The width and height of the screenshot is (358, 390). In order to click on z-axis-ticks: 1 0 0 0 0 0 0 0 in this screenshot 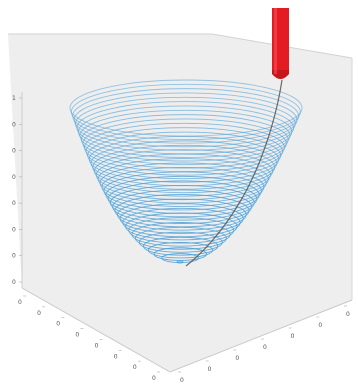, I will do `click(17, 190)`.